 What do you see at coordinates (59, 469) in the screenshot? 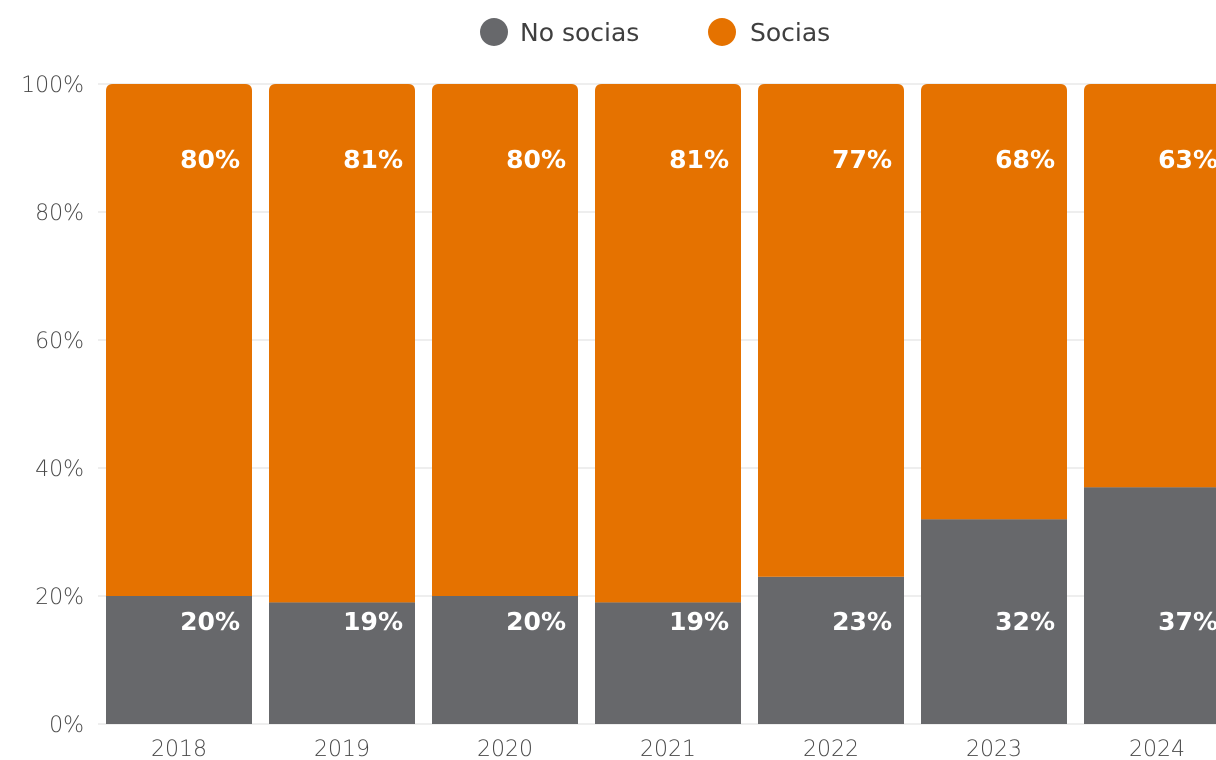
I see `y-tick-label: 40%` at bounding box center [59, 469].